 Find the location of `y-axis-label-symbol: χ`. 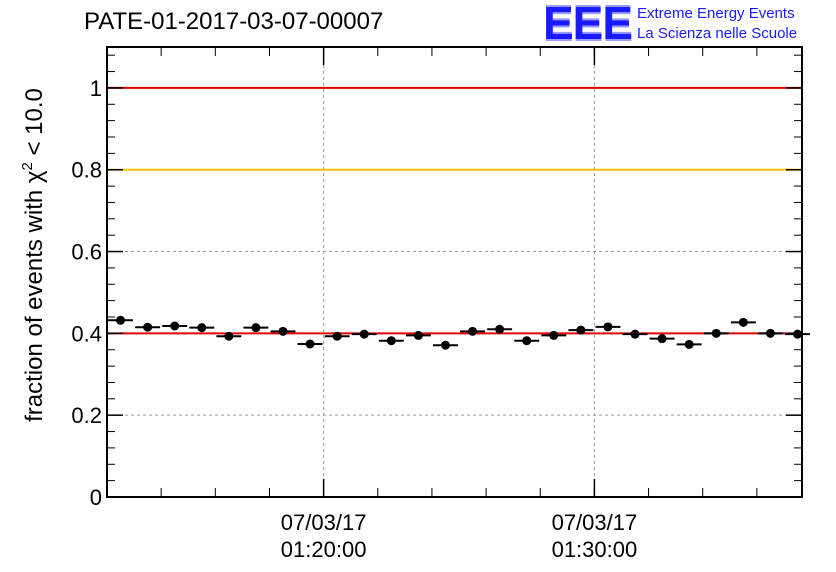

y-axis-label-symbol: χ is located at coordinates (34, 176).